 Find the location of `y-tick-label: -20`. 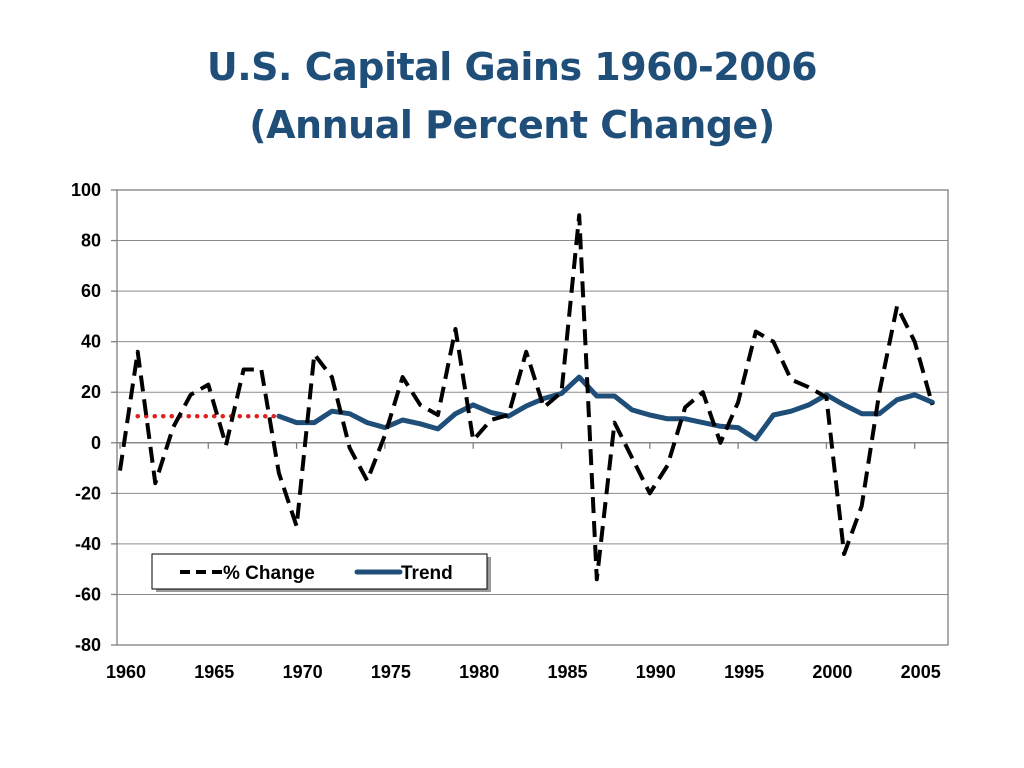

y-tick-label: -20 is located at coordinates (88, 493).